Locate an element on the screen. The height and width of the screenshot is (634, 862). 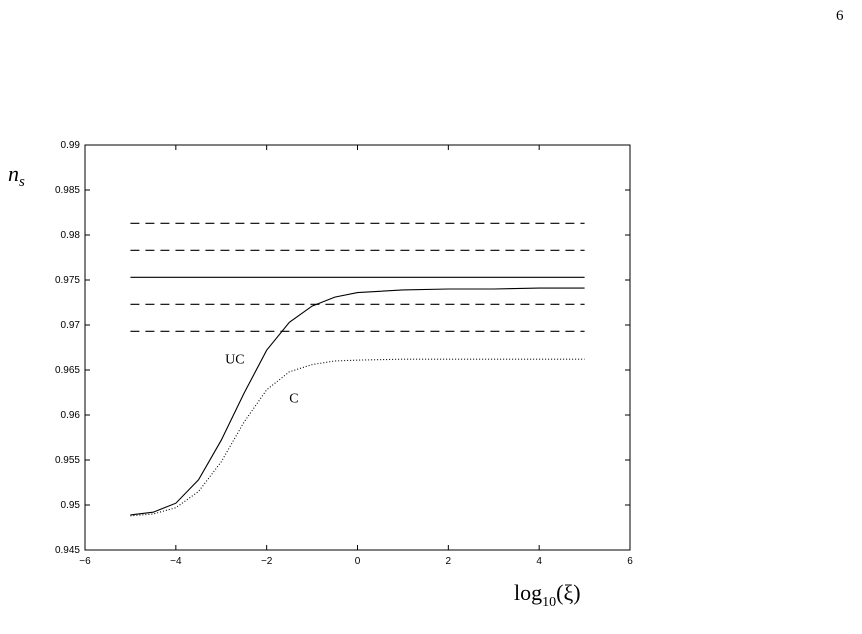
y-label-base: n is located at coordinates (13, 173).